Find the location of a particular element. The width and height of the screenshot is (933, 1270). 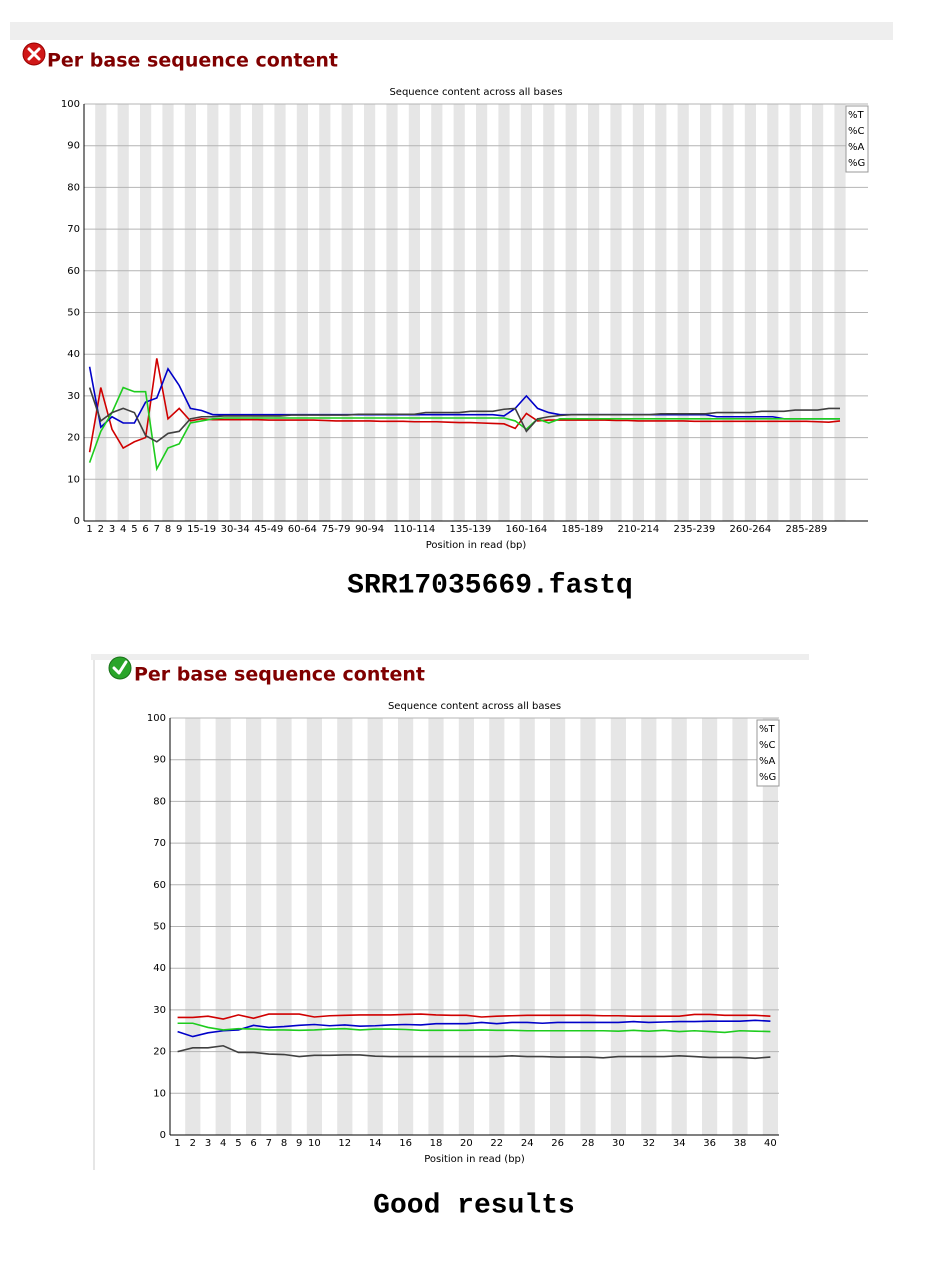

x-tick-label: 40 is located at coordinates (770, 1143).